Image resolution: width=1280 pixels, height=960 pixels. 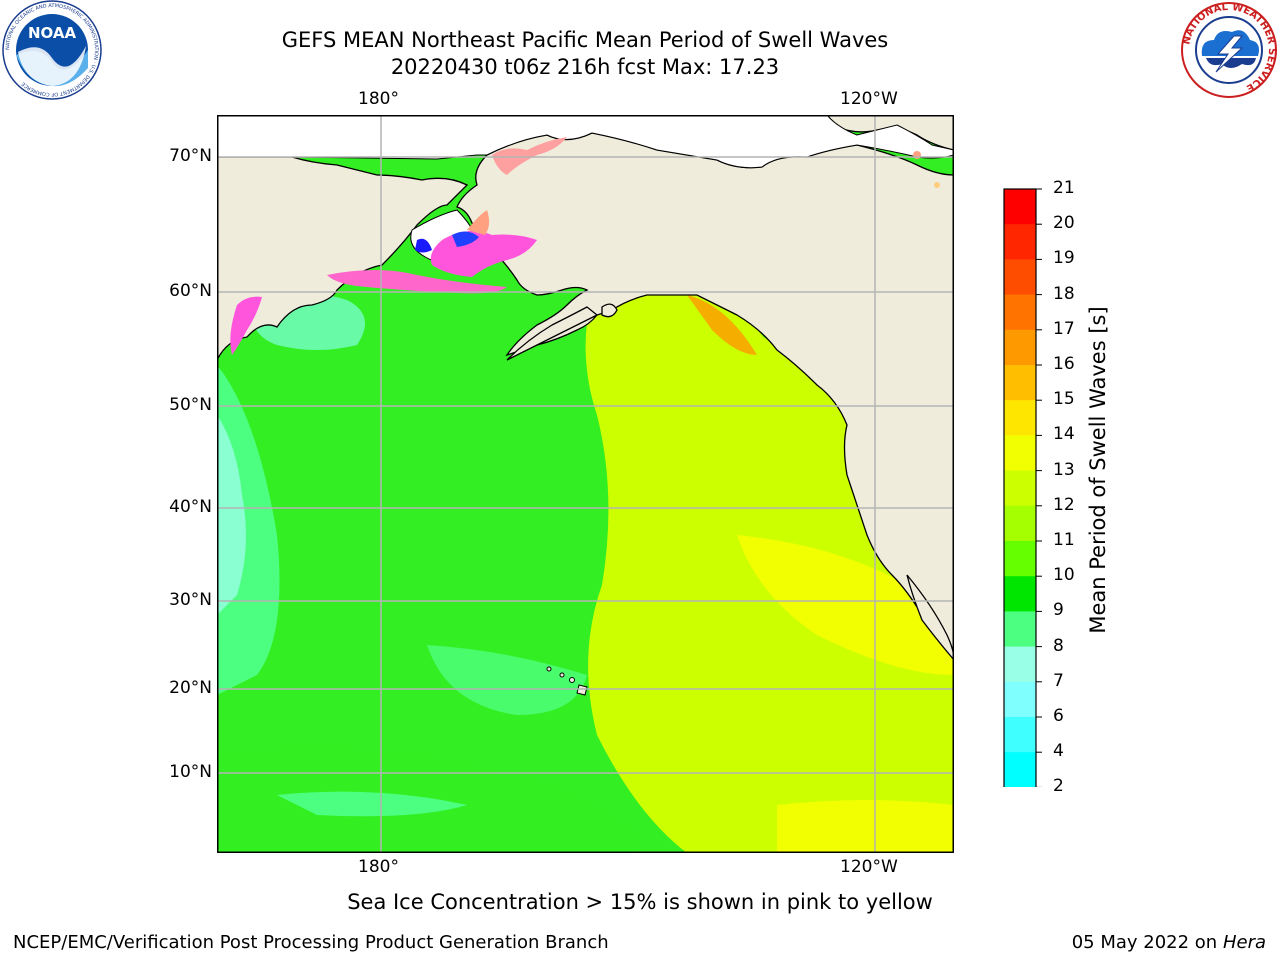 I want to click on arctic-ocean-white, so click(x=585, y=142).